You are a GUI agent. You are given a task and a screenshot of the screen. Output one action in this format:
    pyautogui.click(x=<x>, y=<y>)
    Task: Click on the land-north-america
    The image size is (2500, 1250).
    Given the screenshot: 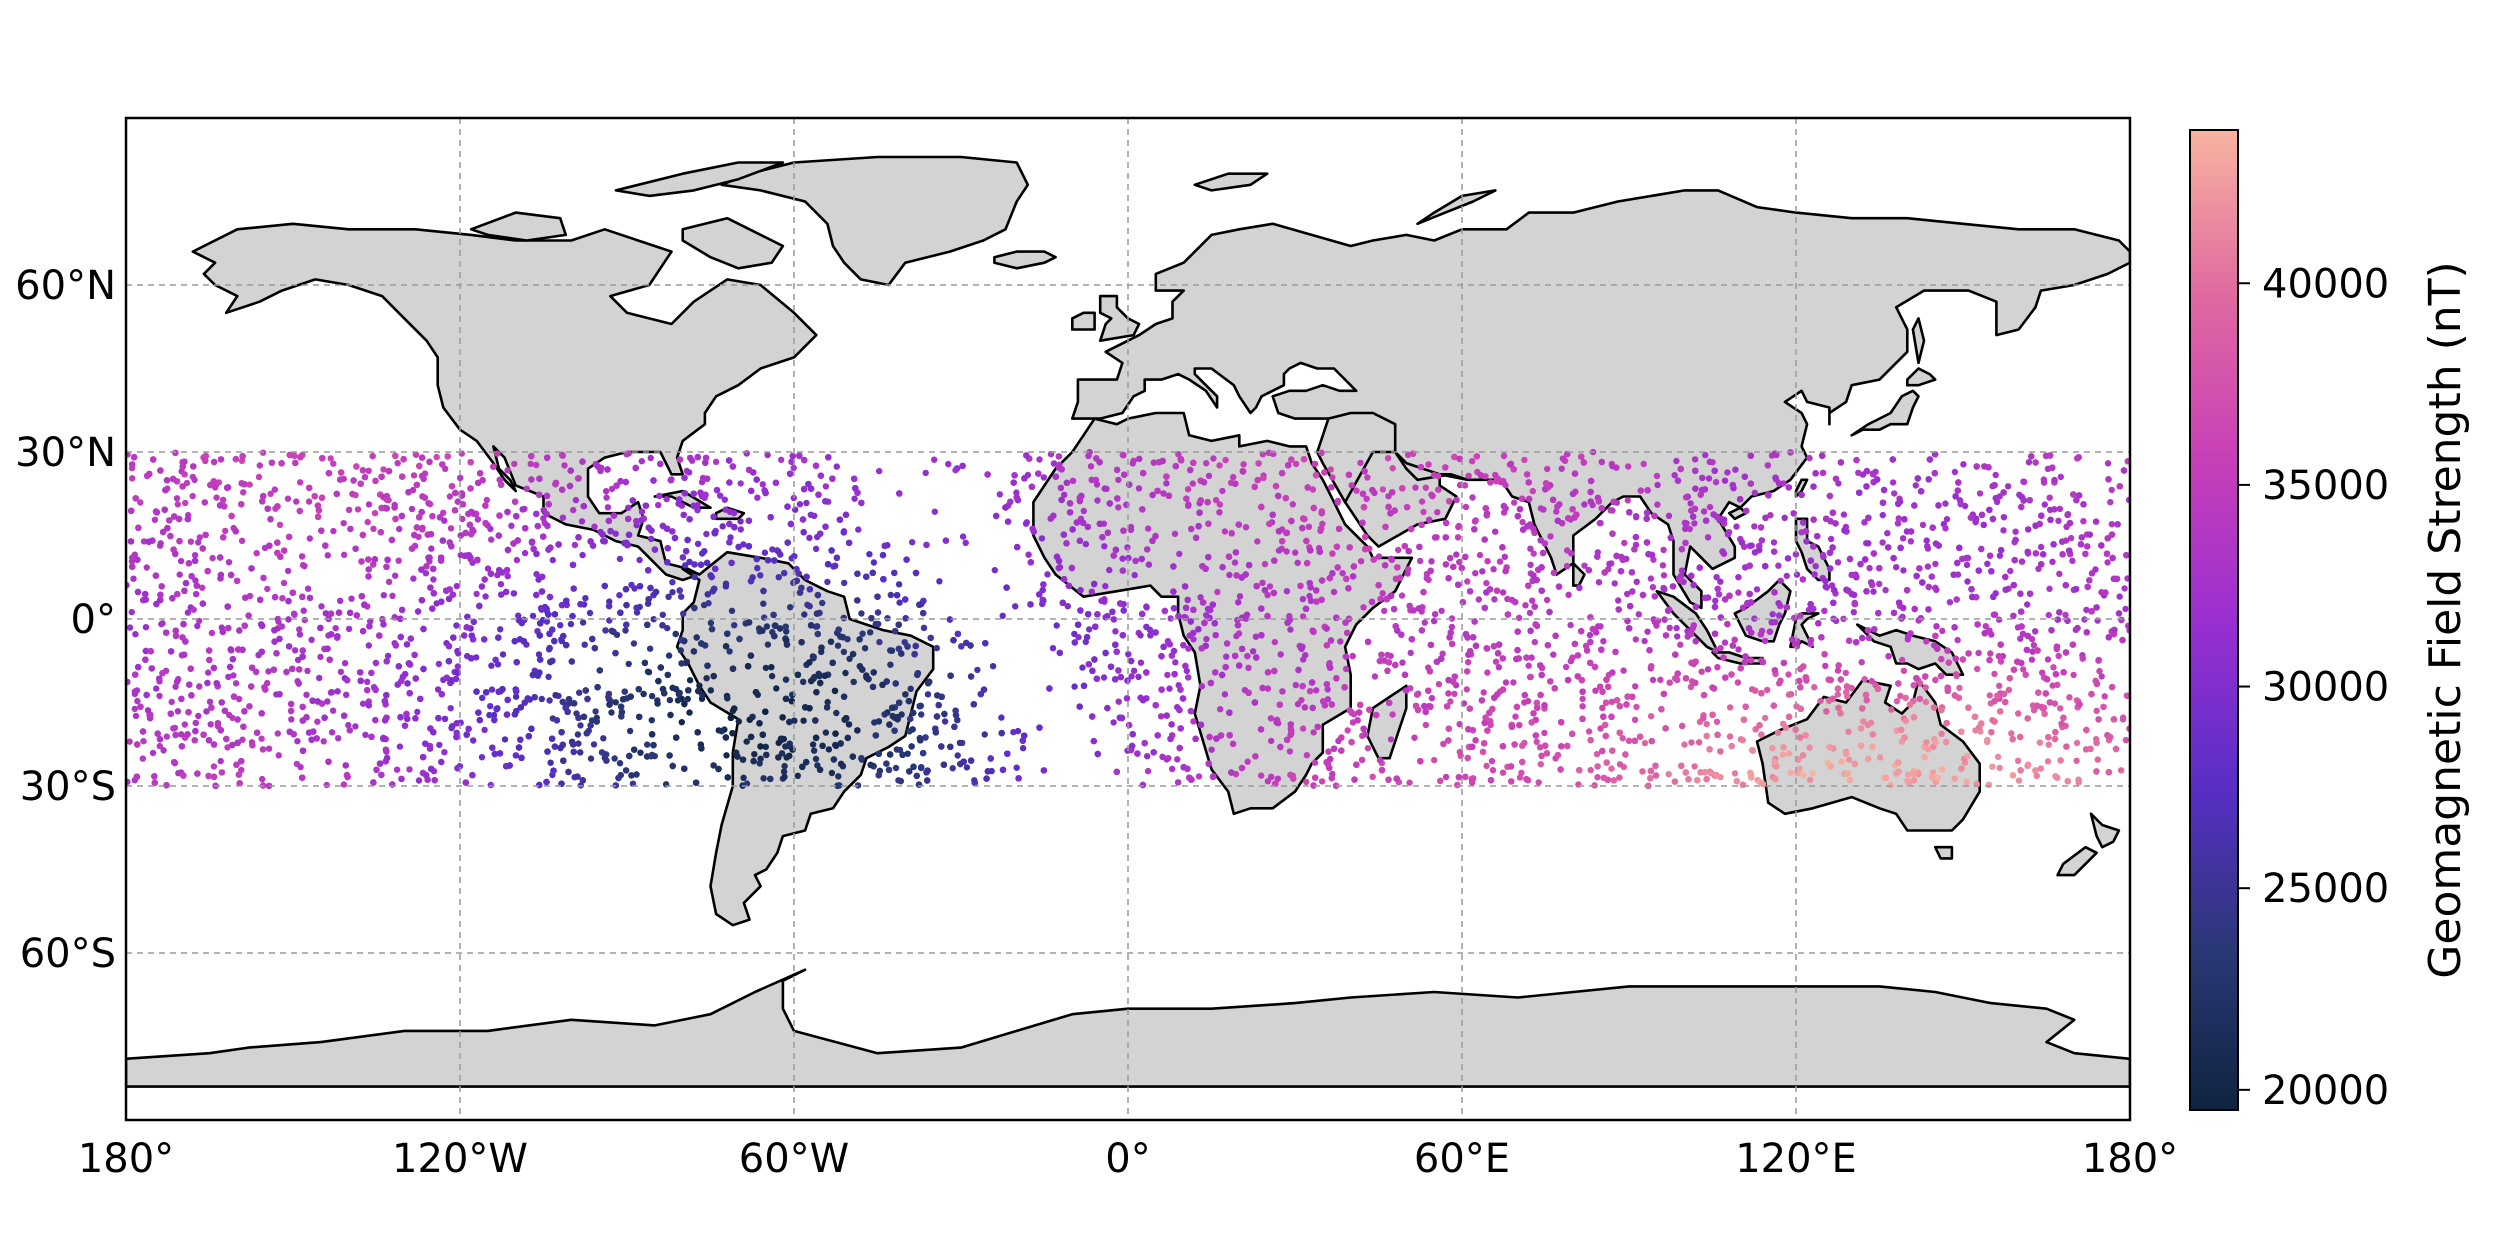 What is the action you would take?
    pyautogui.click(x=504, y=402)
    